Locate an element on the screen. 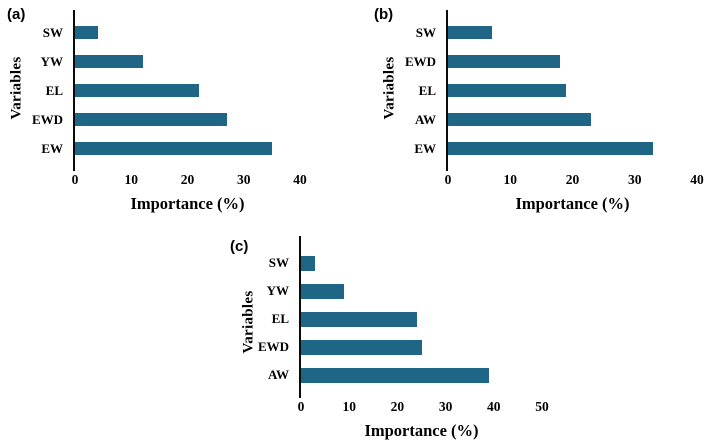 The image size is (710, 446). x-tick-label: 50 is located at coordinates (542, 406).